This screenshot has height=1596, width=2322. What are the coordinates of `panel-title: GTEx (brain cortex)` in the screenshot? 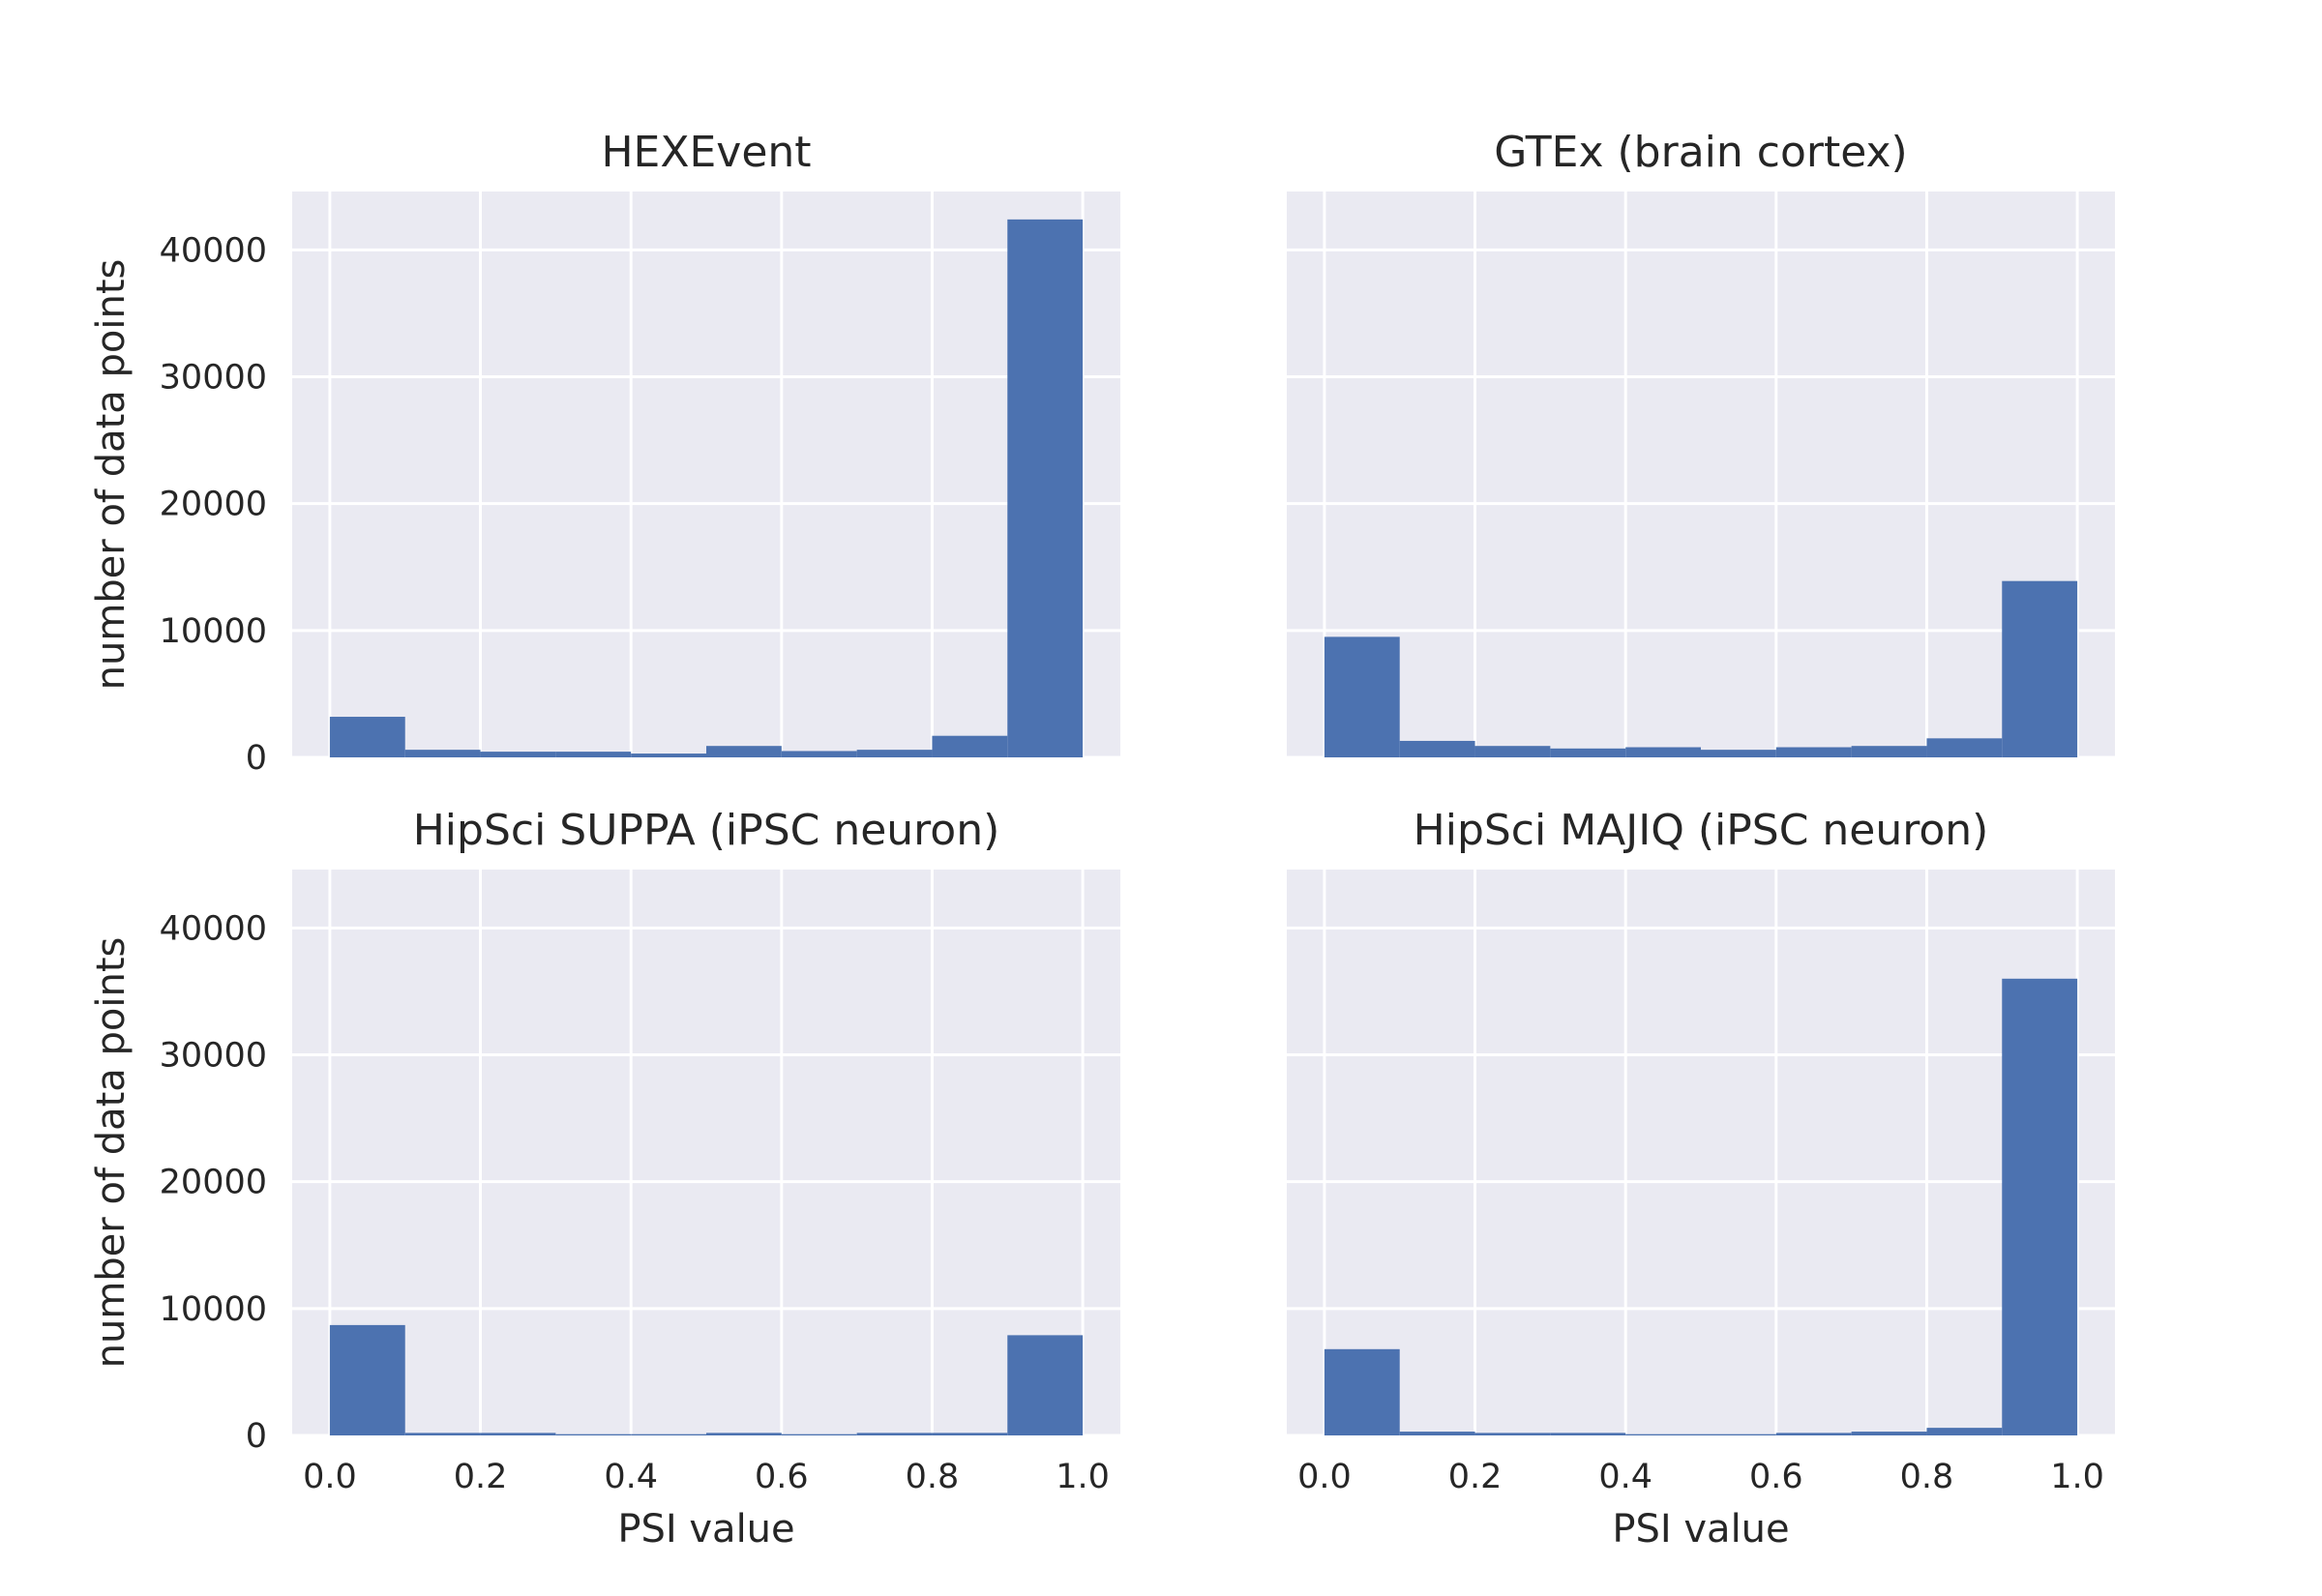 It's located at (1700, 152).